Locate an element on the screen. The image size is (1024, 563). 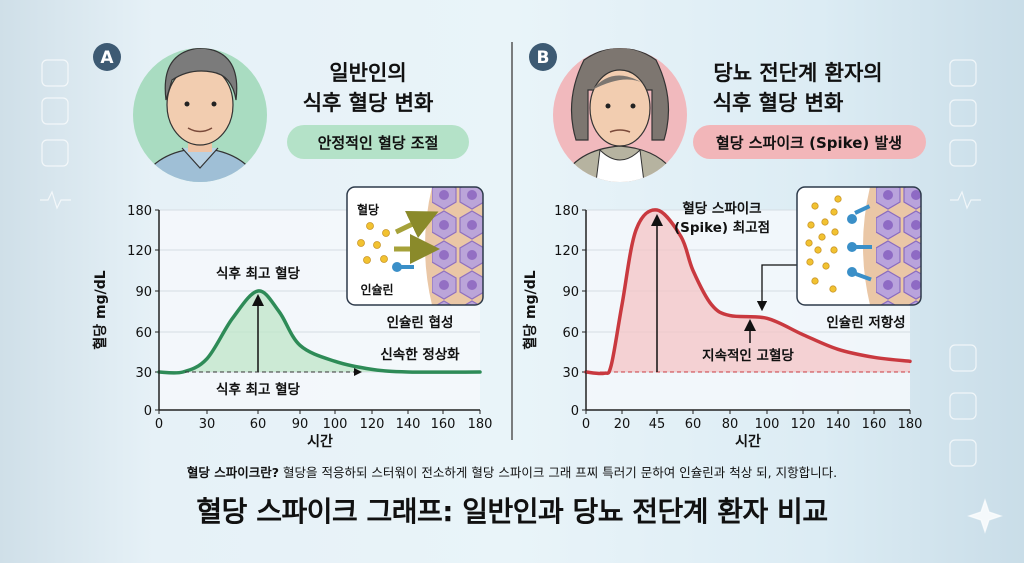
microphone-icon is located at coordinates (55, 73).